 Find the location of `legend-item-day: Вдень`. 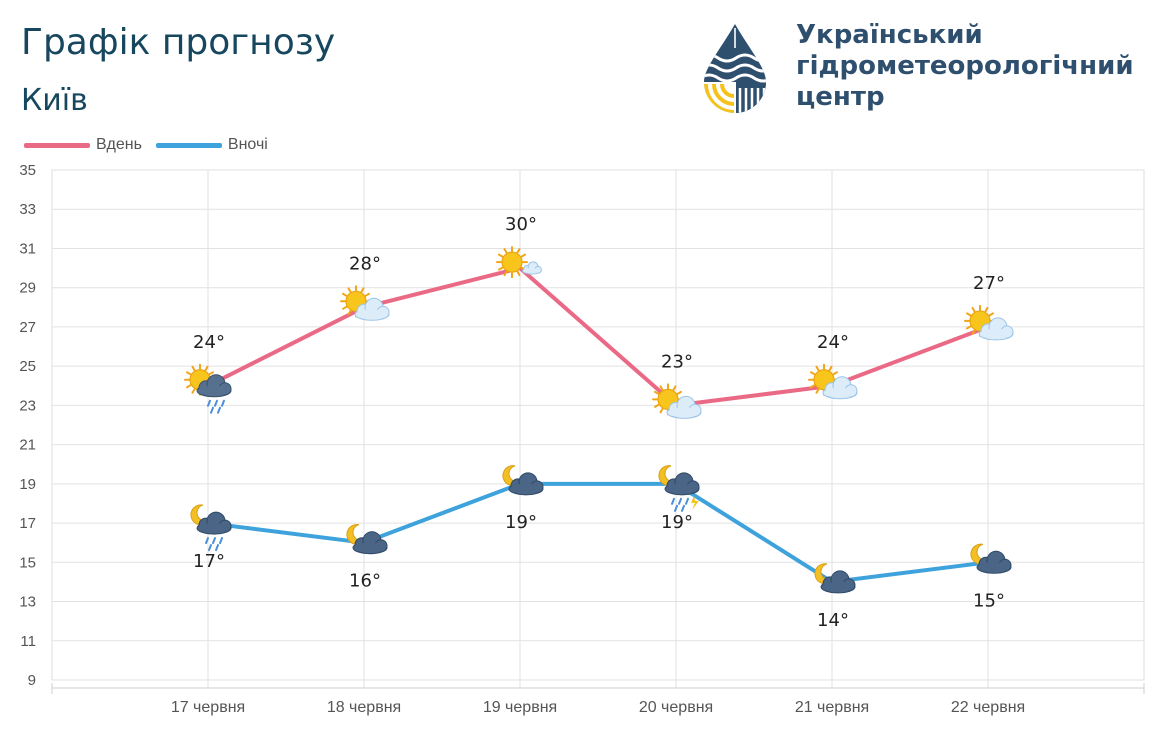

legend-item-day: Вдень is located at coordinates (83, 145).